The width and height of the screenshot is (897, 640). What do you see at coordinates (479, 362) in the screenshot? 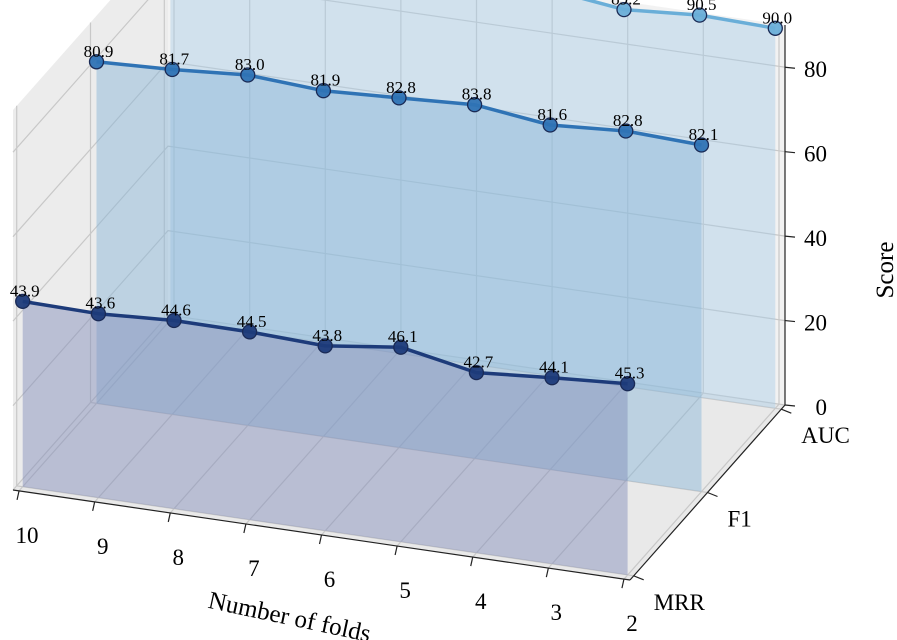
I see `data-label: 42.7` at bounding box center [479, 362].